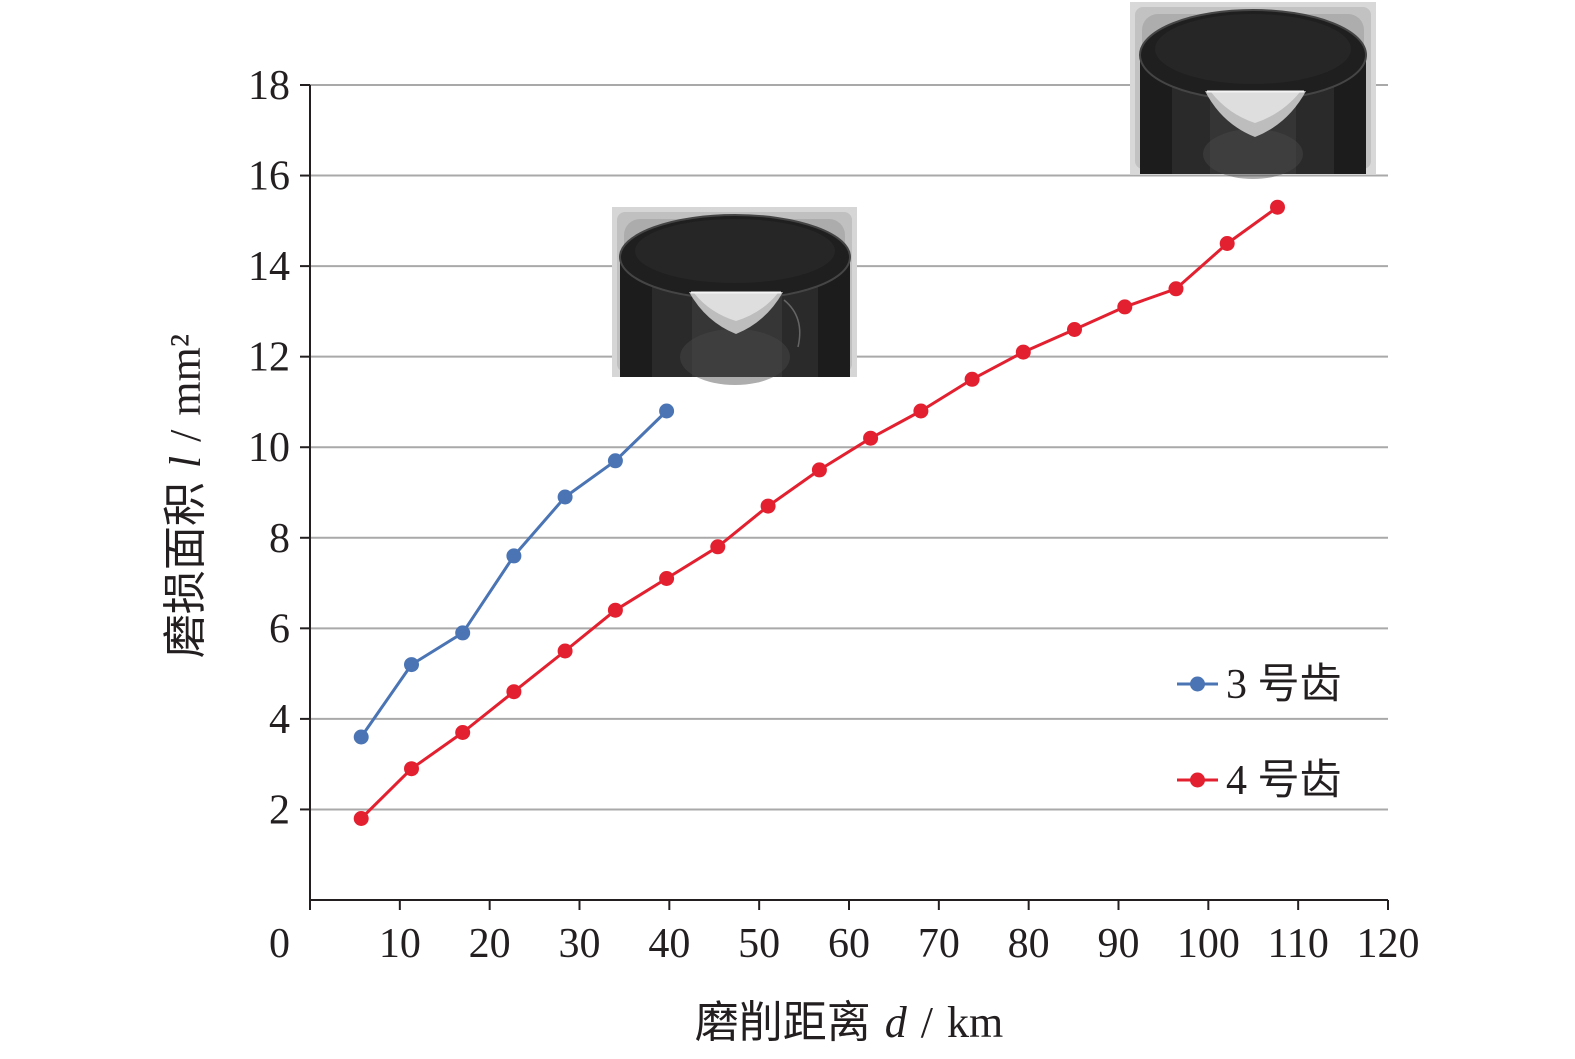 This screenshot has height=1059, width=1575. What do you see at coordinates (939, 944) in the screenshot?
I see `x-tick-label: 70` at bounding box center [939, 944].